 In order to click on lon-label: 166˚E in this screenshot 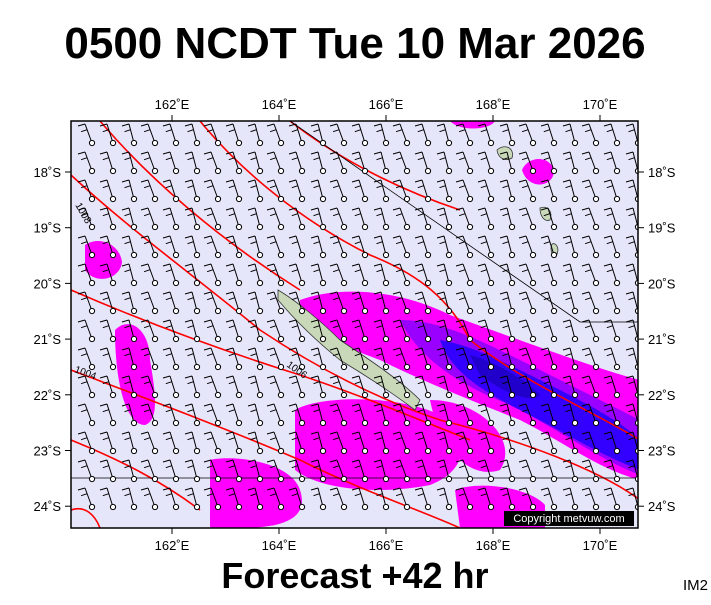, I will do `click(386, 545)`.